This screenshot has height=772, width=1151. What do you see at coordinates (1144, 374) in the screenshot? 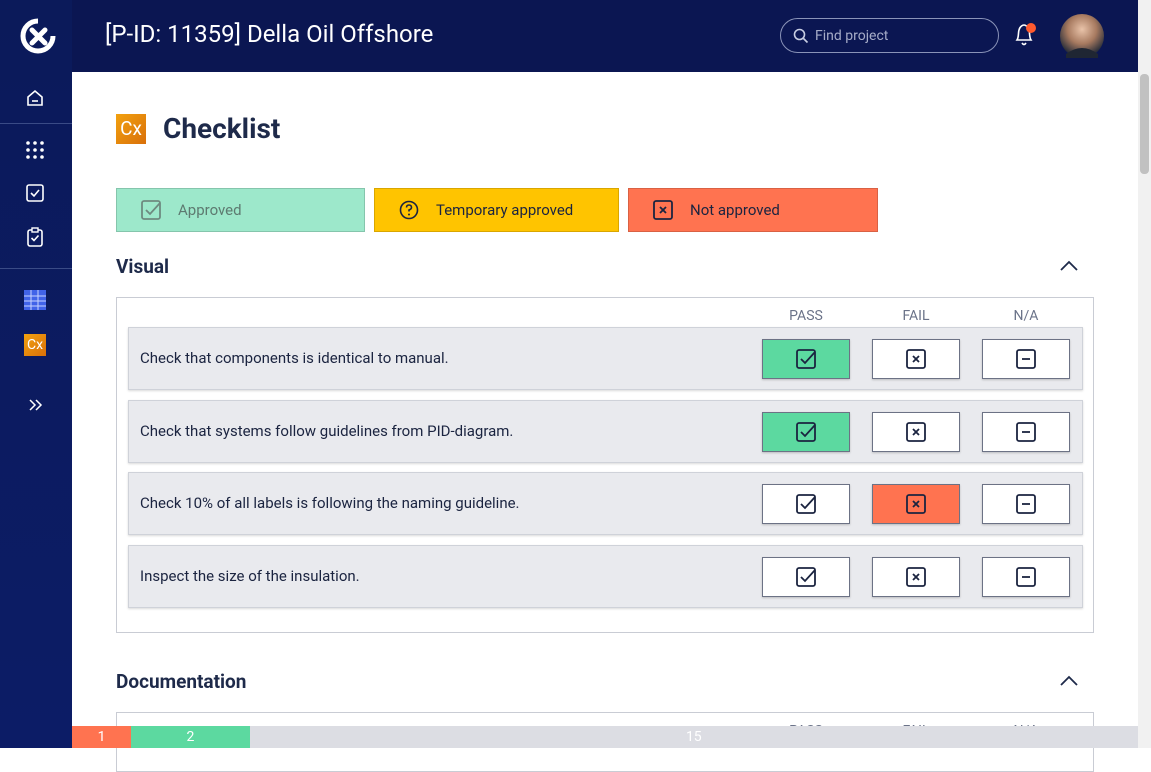
I see `scrollbar` at bounding box center [1144, 374].